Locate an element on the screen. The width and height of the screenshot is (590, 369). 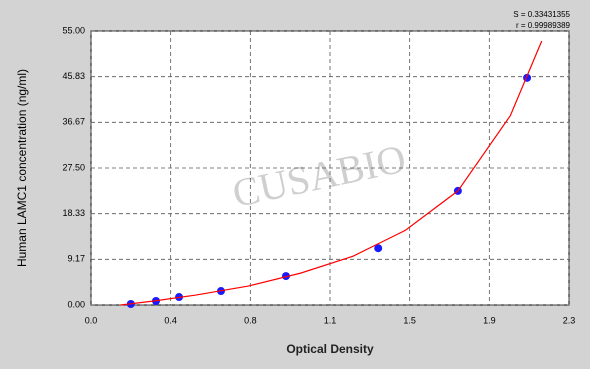
y-tick-label: 36.67 is located at coordinates (73, 122).